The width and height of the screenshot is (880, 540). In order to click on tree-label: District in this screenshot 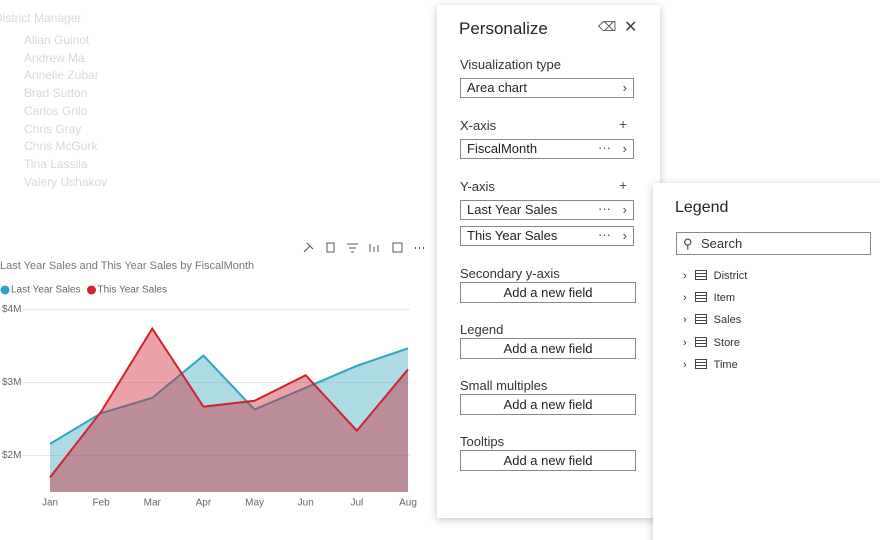, I will do `click(730, 276)`.